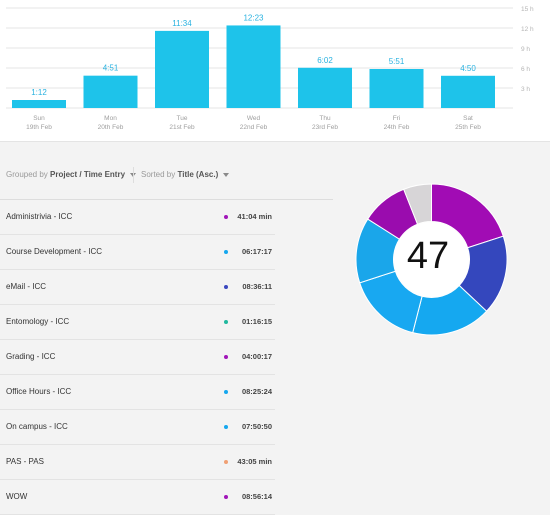 The image size is (550, 515). Describe the element at coordinates (137, 497) in the screenshot. I see `list-item: WOW 08:56:14` at that location.